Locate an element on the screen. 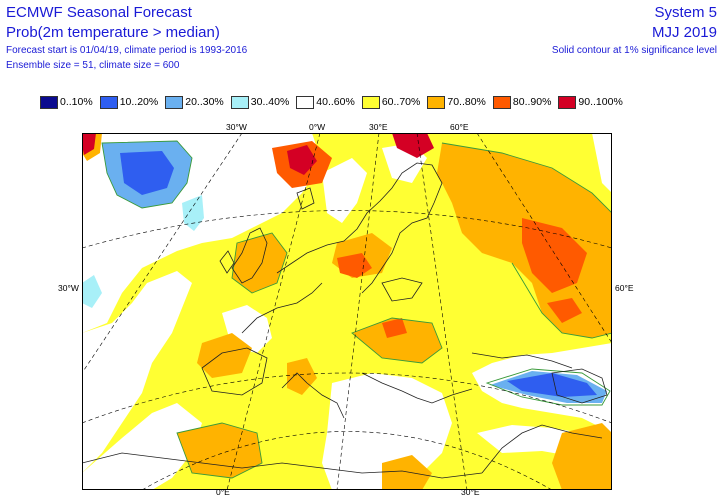 The width and height of the screenshot is (725, 498). legend-item-10-20: 10..20% is located at coordinates (129, 102).